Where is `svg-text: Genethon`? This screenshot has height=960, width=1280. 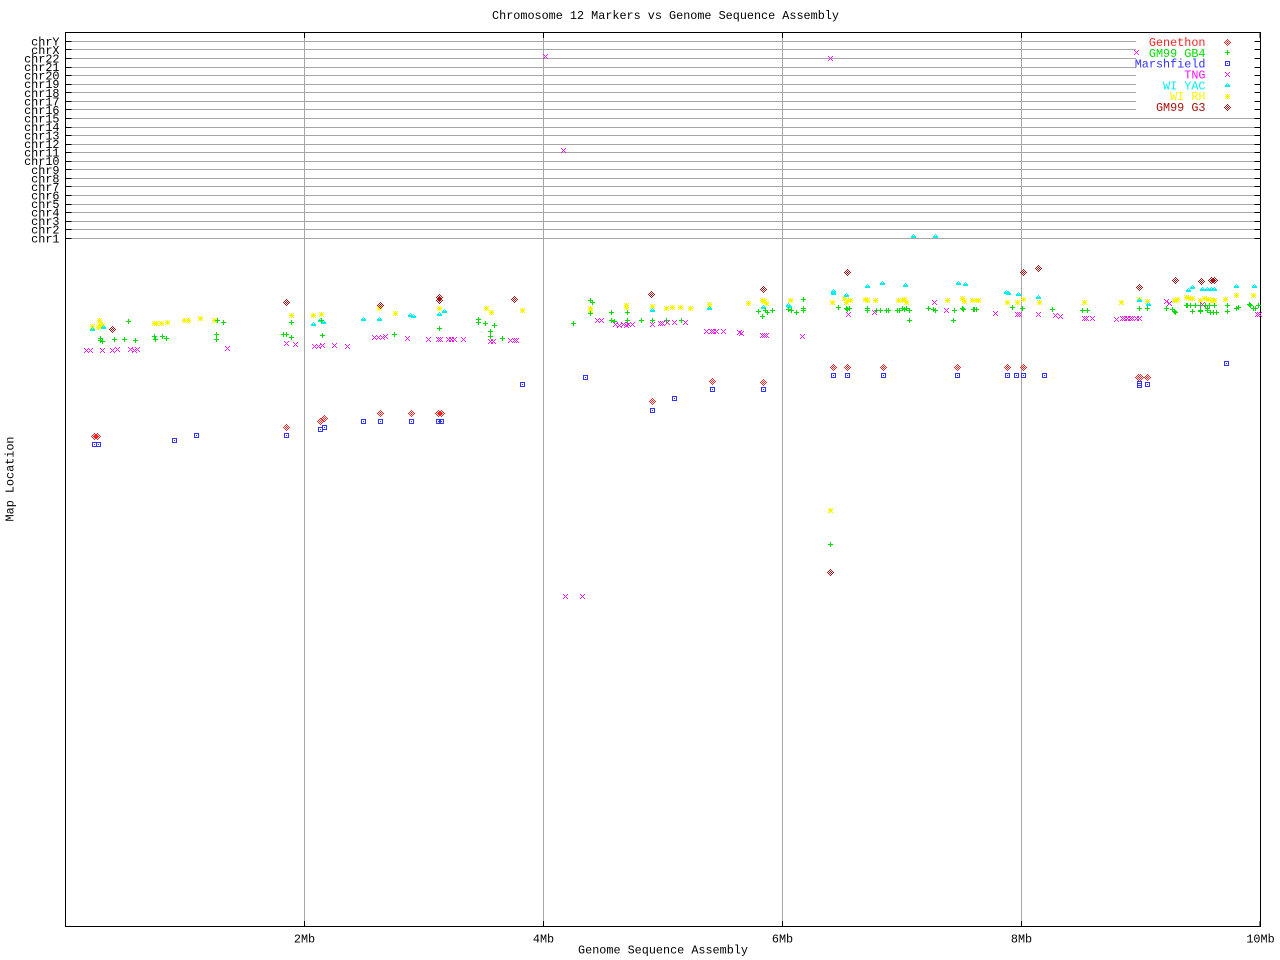 svg-text: Genethon is located at coordinates (1177, 43).